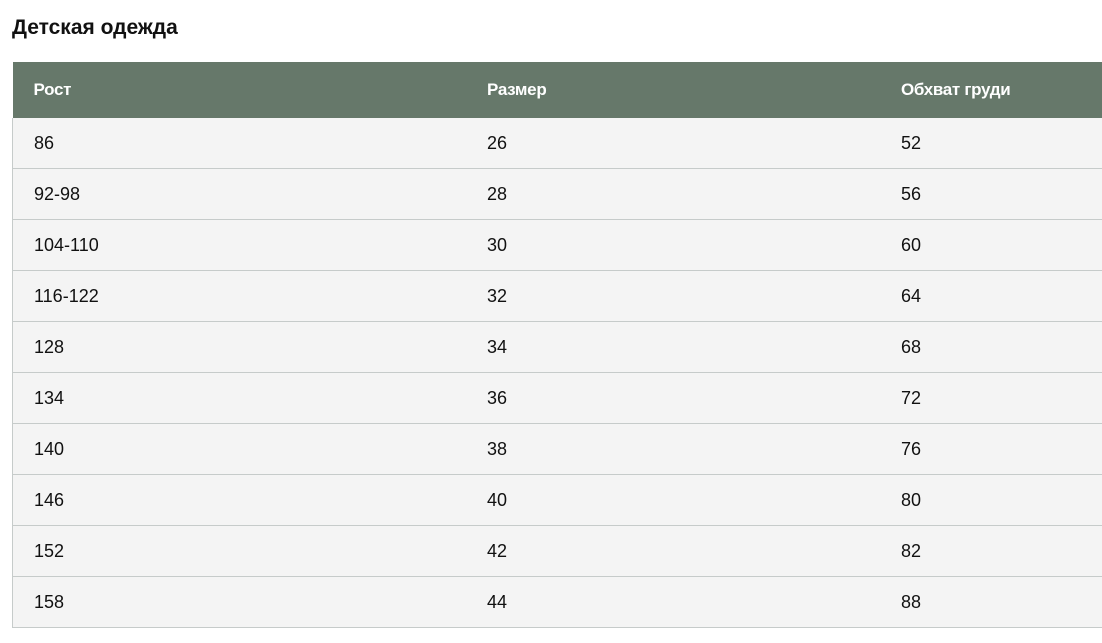  I want to click on table-row: 104-110 30 60, so click(557, 245).